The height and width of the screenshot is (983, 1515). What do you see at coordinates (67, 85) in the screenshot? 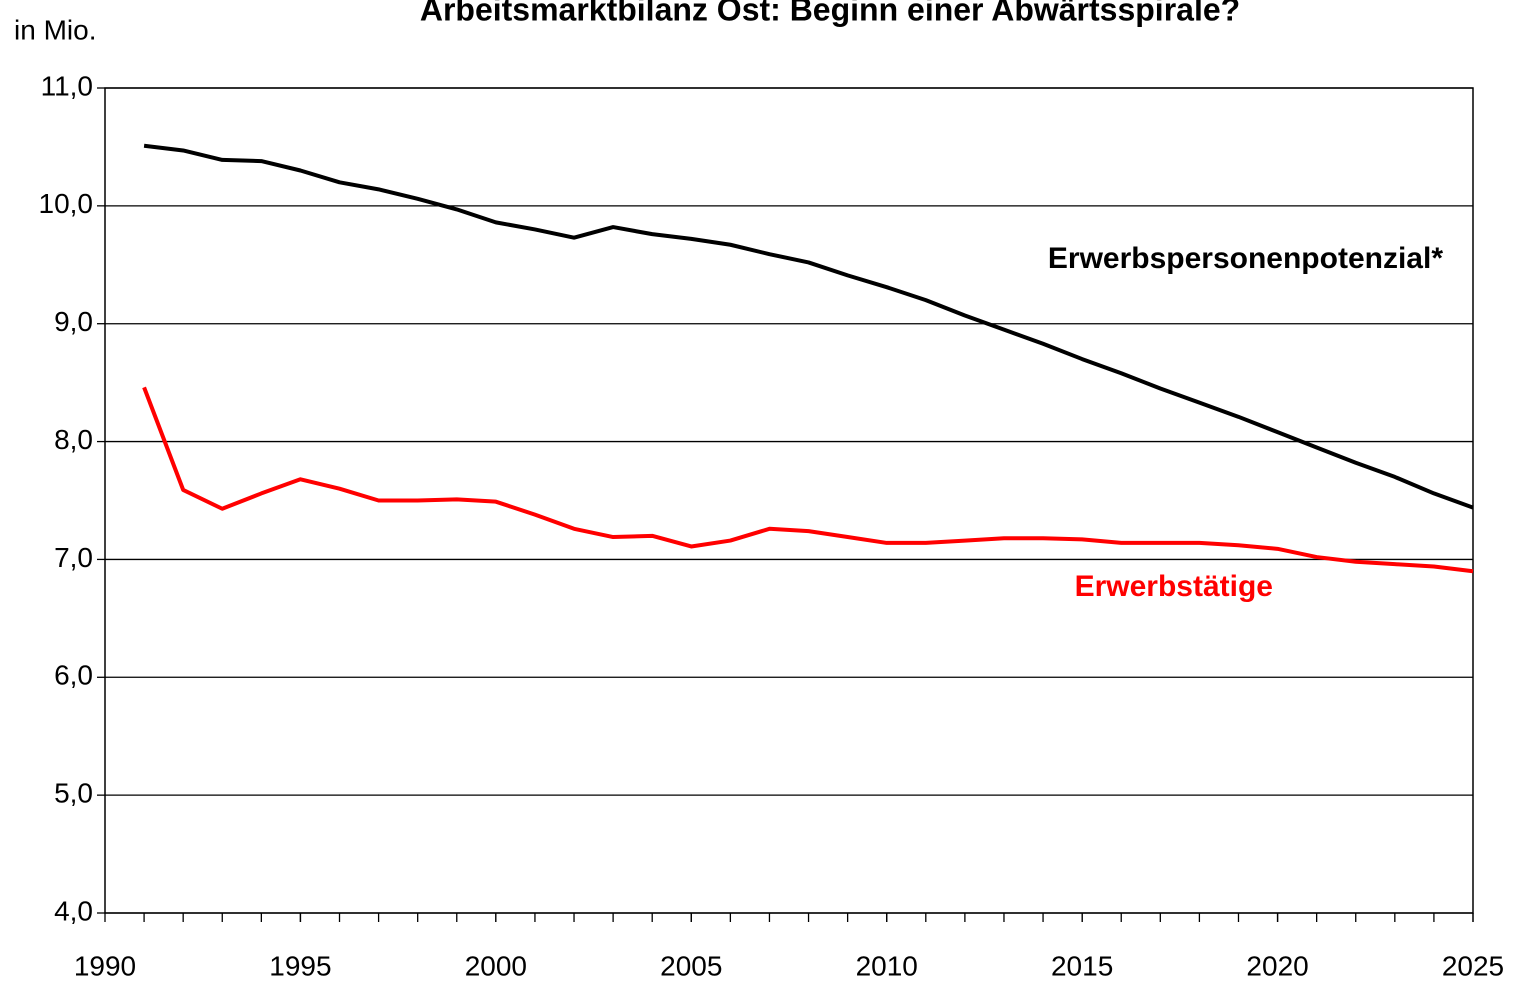
I see `y-tick-label: 11,0` at bounding box center [67, 85].